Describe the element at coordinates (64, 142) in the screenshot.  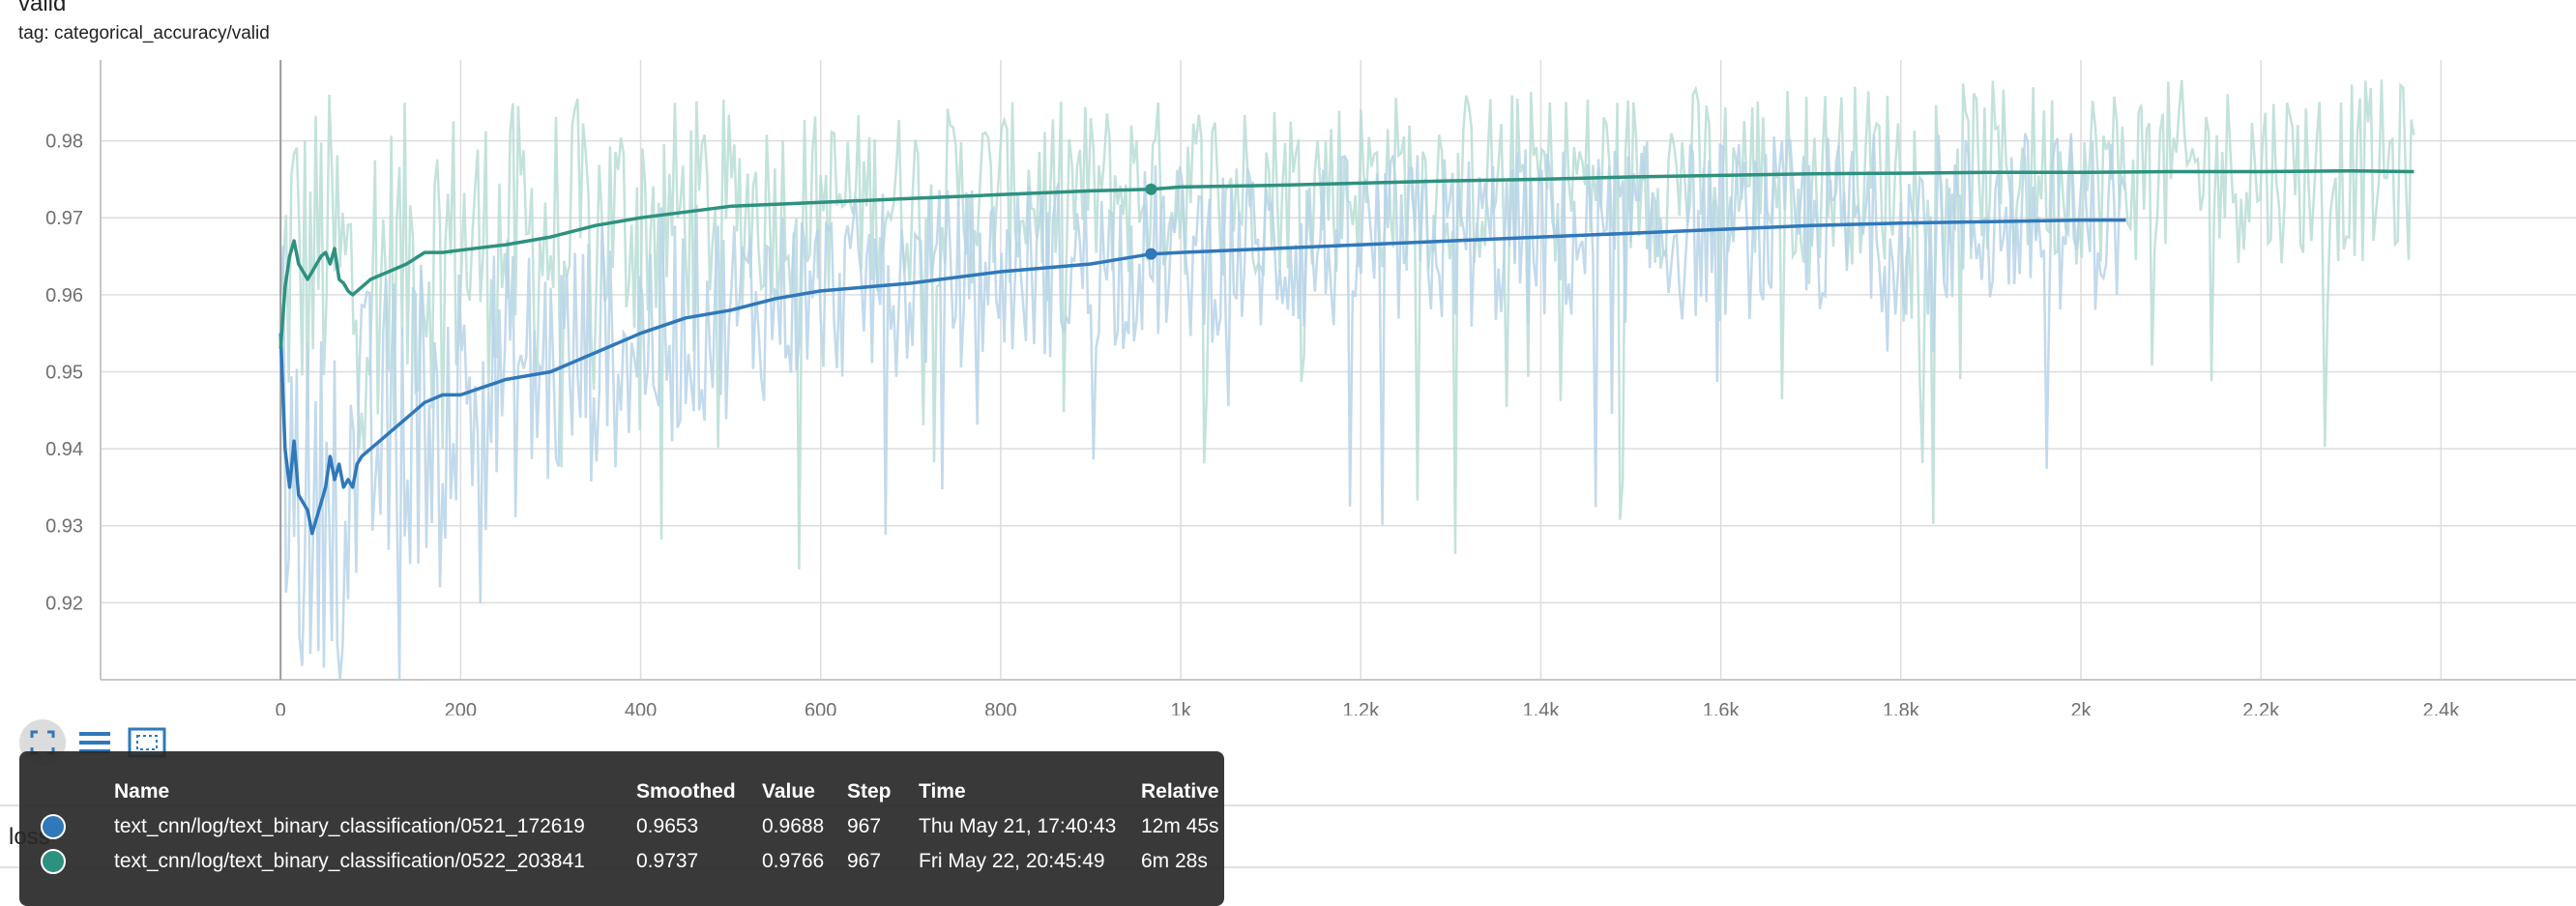
I see `y-tick-label: 0.98` at that location.